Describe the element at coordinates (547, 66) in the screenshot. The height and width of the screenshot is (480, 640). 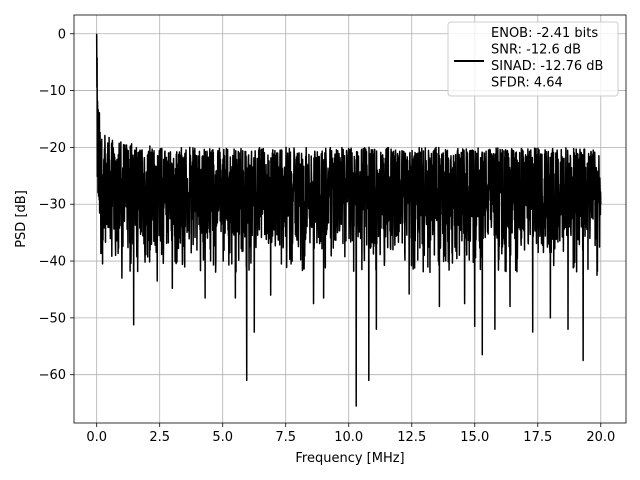
I see `legend-entry-sinad: SINAD: -12.76 dB` at that location.